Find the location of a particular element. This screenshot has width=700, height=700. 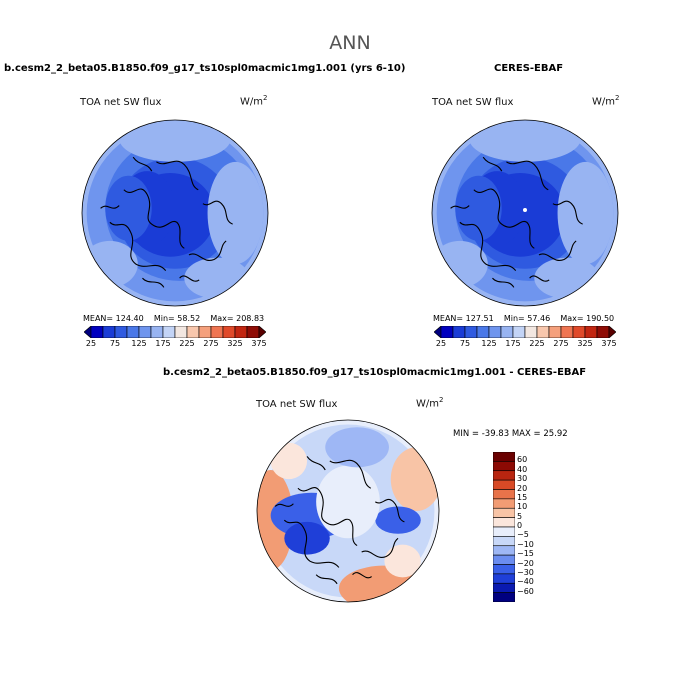

panel-1-colorbar-max-arrow is located at coordinates (262, 332).